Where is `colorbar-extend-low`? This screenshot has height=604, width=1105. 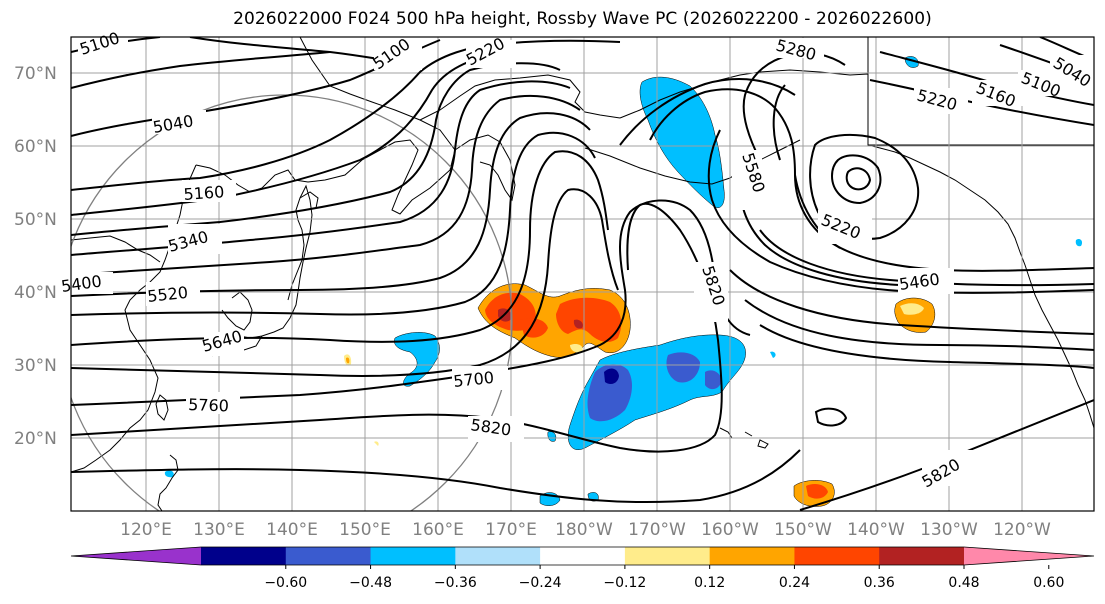
colorbar-extend-low is located at coordinates (136, 556).